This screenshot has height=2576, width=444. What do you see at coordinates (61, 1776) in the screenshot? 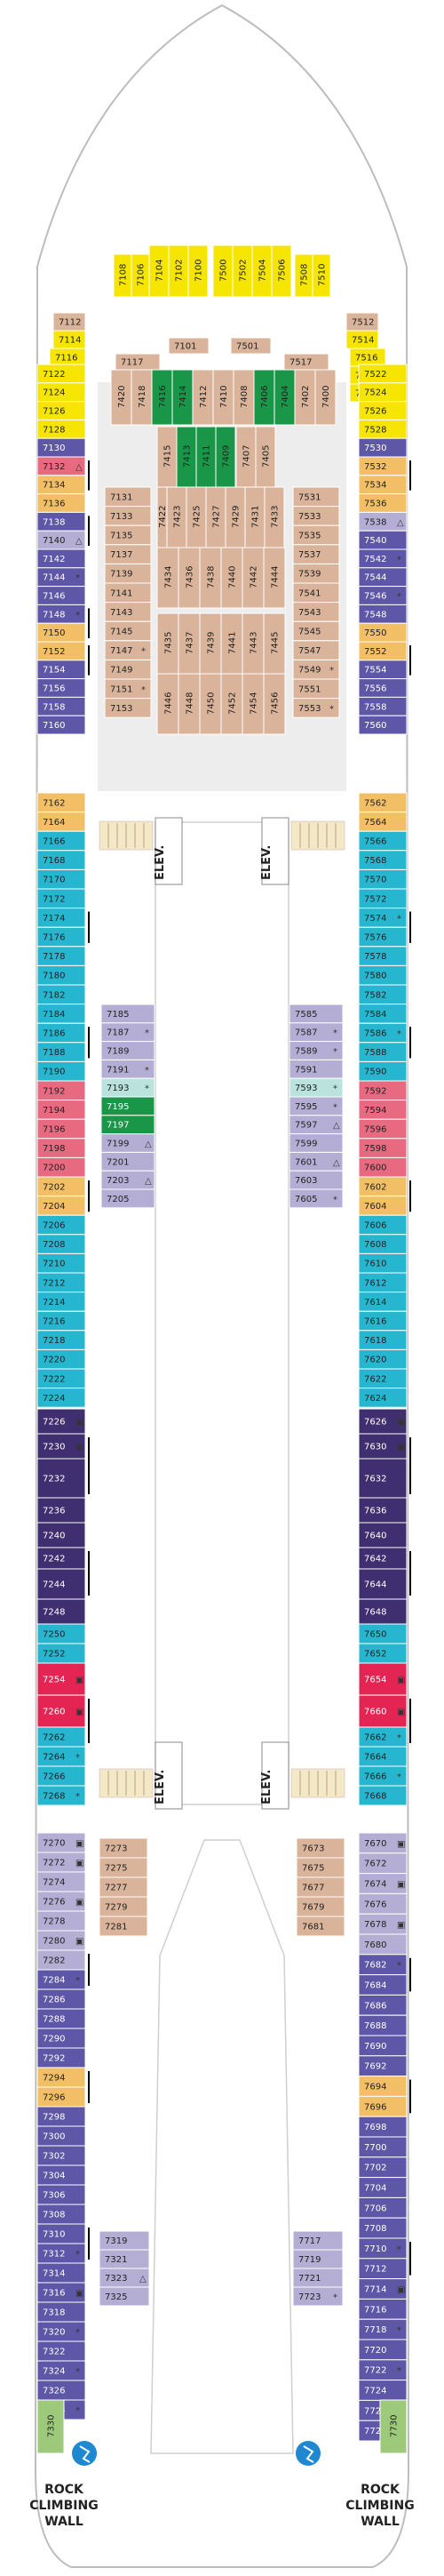
I see `cabin-7266: 7266` at bounding box center [61, 1776].